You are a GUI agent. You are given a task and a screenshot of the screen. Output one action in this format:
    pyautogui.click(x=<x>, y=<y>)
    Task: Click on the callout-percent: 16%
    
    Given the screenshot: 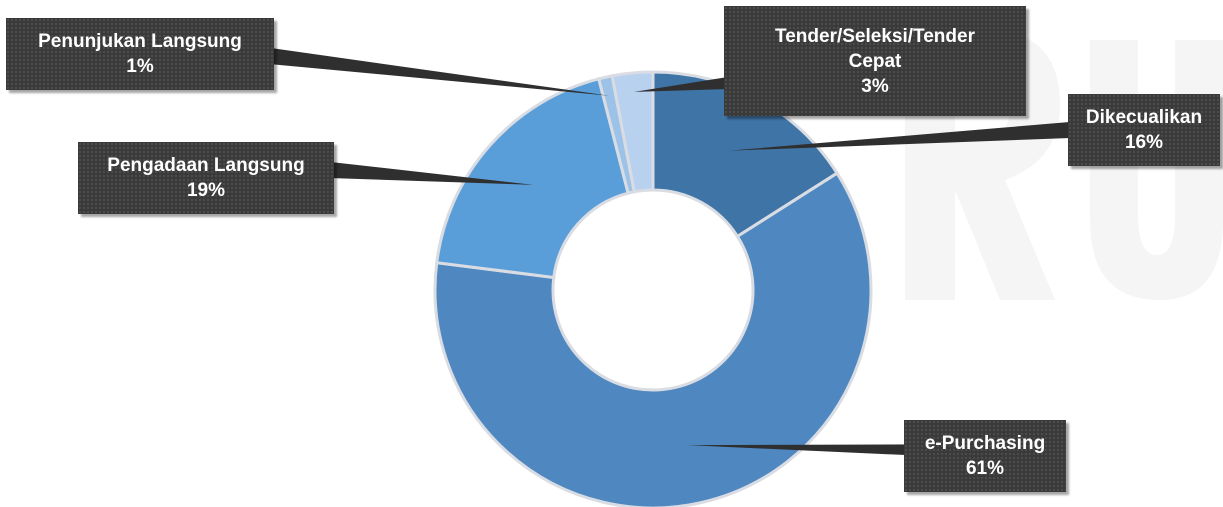 What is the action you would take?
    pyautogui.click(x=1144, y=142)
    